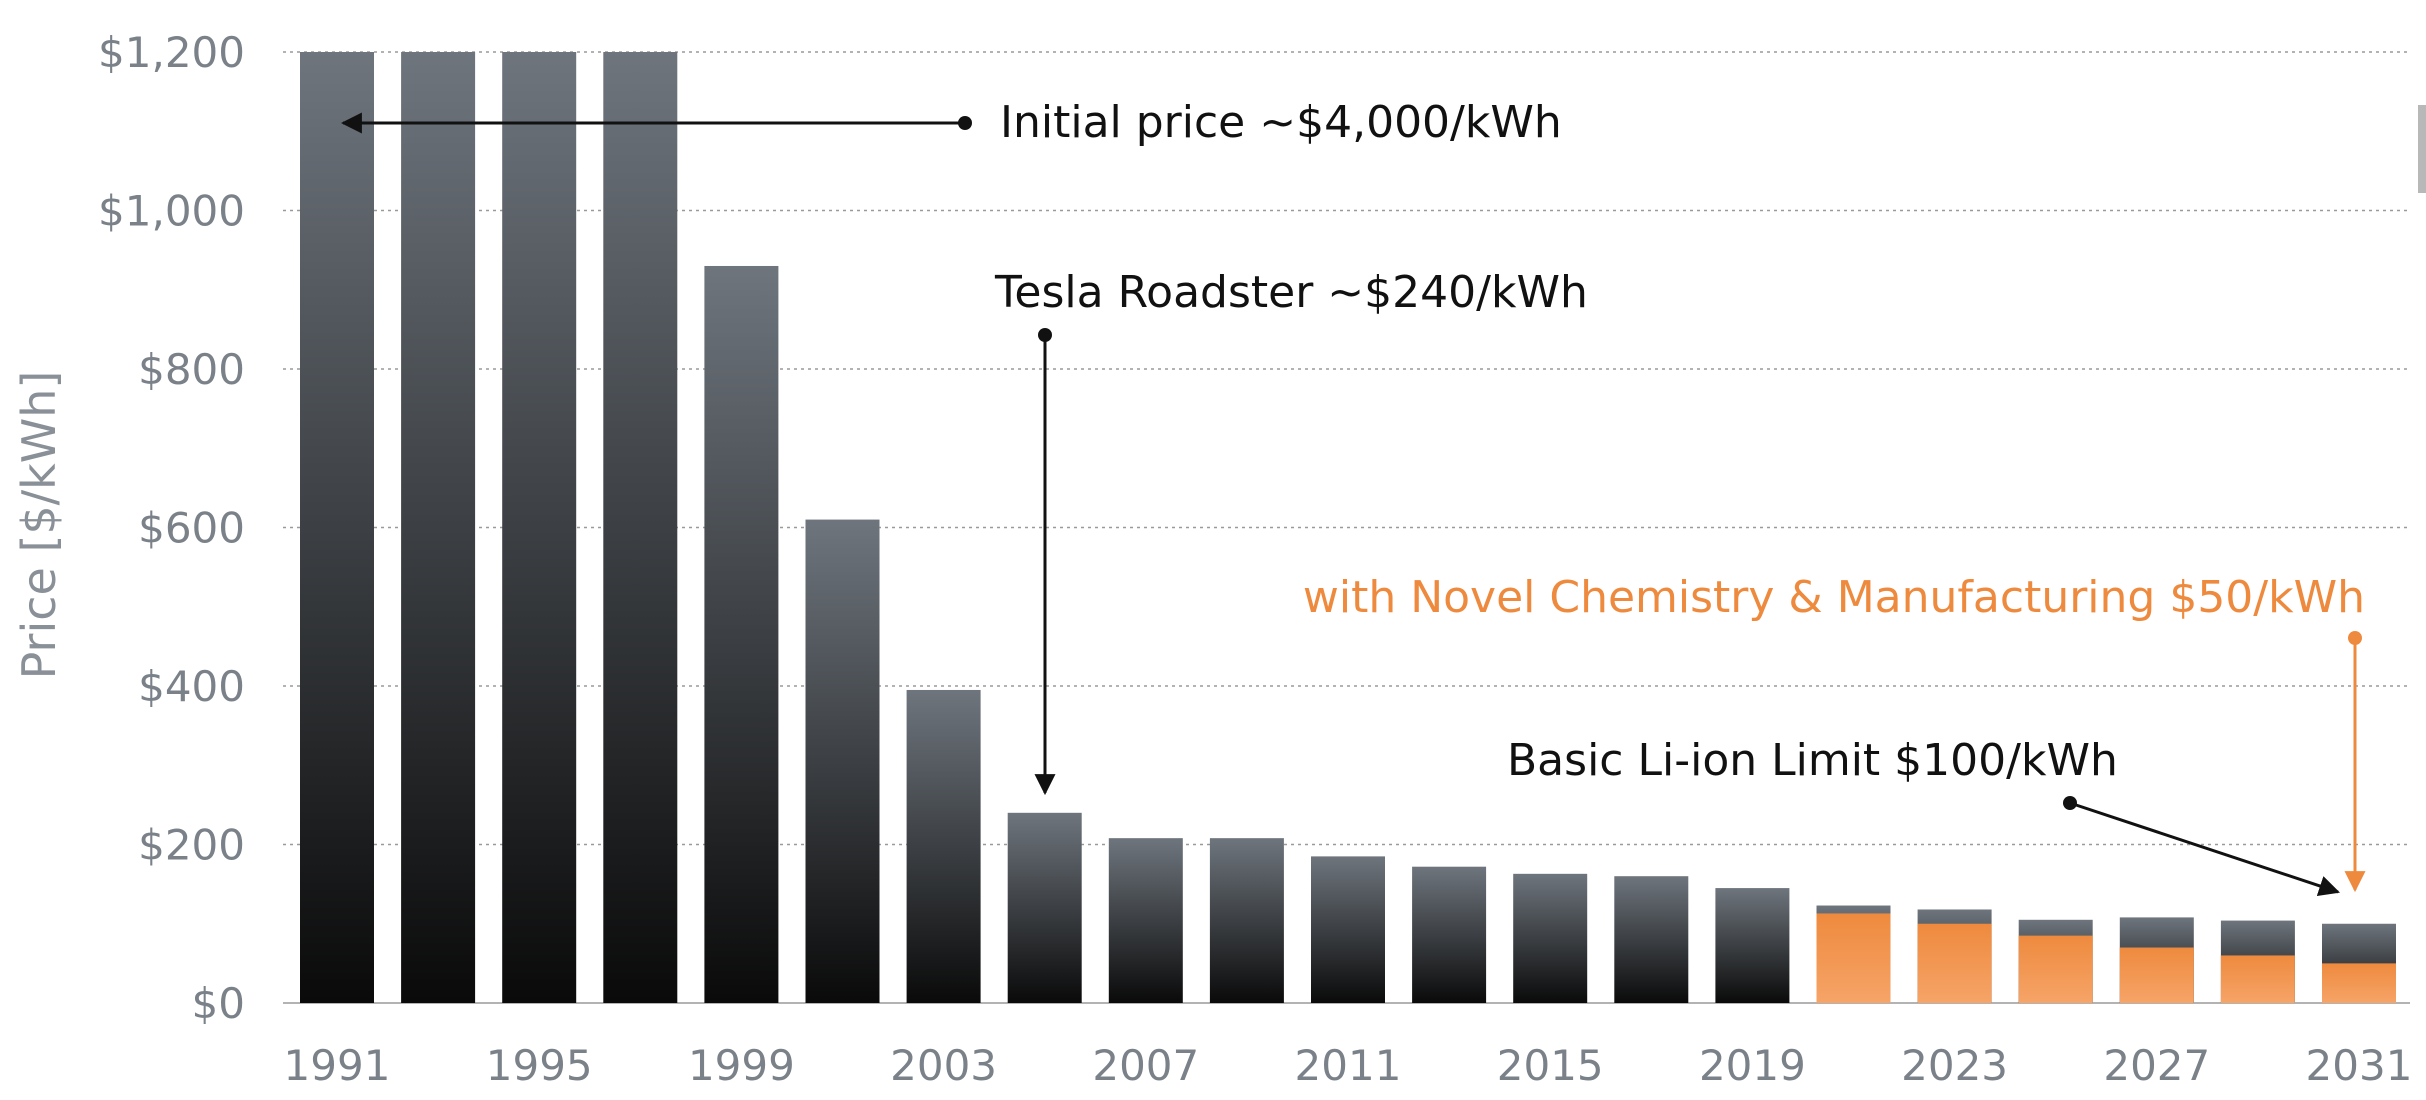 This screenshot has height=1100, width=2426. I want to click on y-tick-label: $0, so click(218, 1003).